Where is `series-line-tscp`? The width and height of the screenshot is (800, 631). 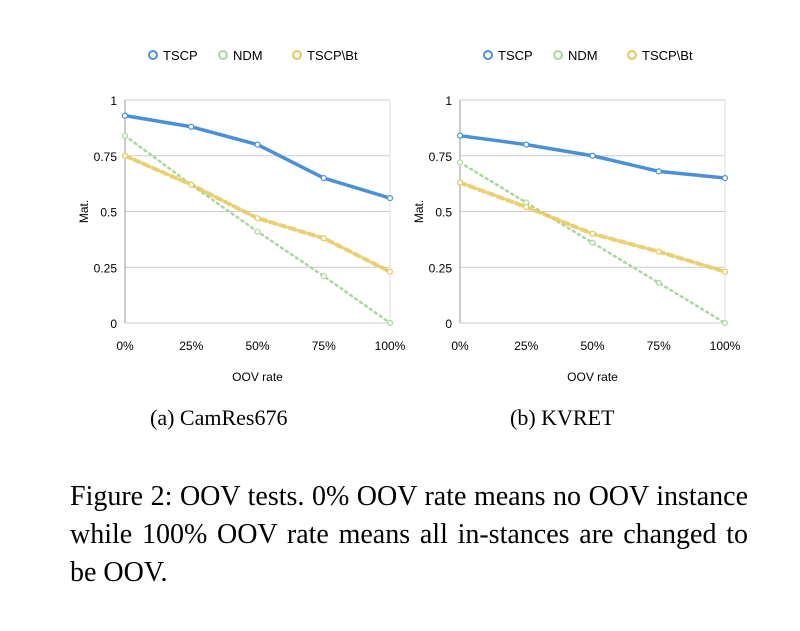 series-line-tscp is located at coordinates (257, 156).